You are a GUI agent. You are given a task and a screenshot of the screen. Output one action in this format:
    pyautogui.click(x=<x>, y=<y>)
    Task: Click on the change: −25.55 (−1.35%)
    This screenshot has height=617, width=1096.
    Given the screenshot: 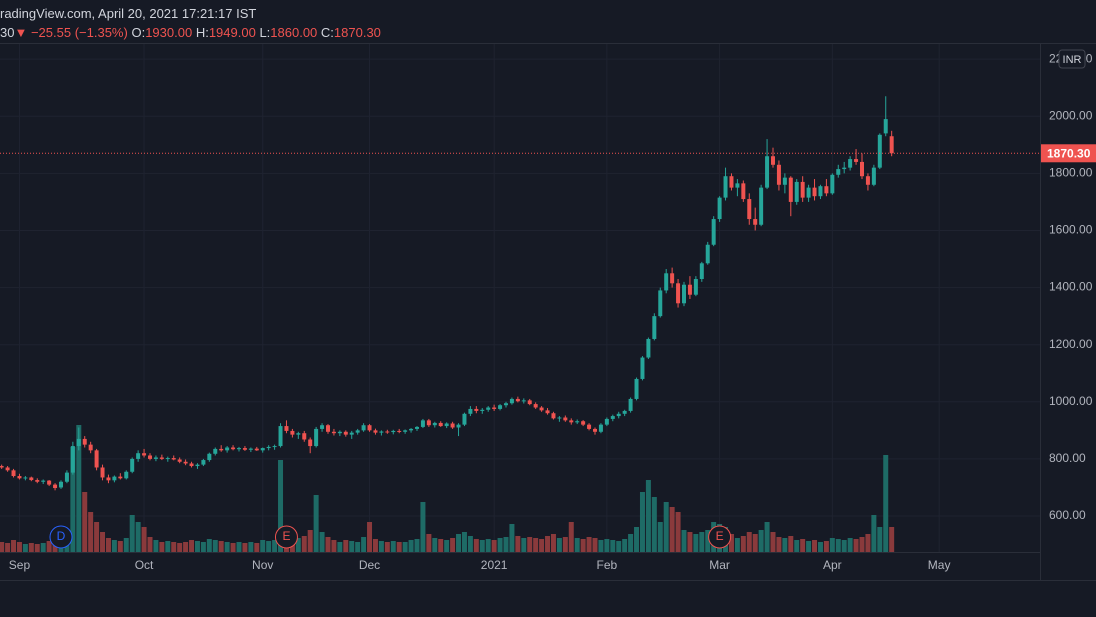 What is the action you would take?
    pyautogui.click(x=79, y=32)
    